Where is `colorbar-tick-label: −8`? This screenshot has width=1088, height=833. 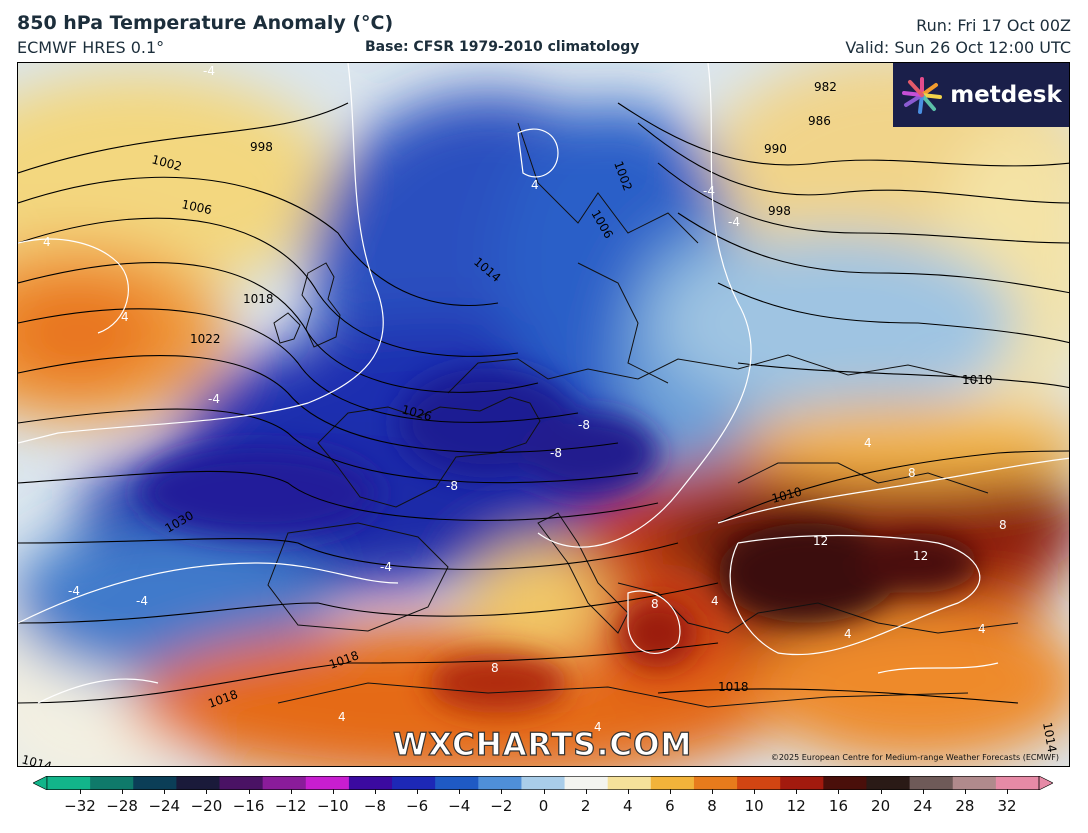
colorbar-tick-label: −8 is located at coordinates (375, 806).